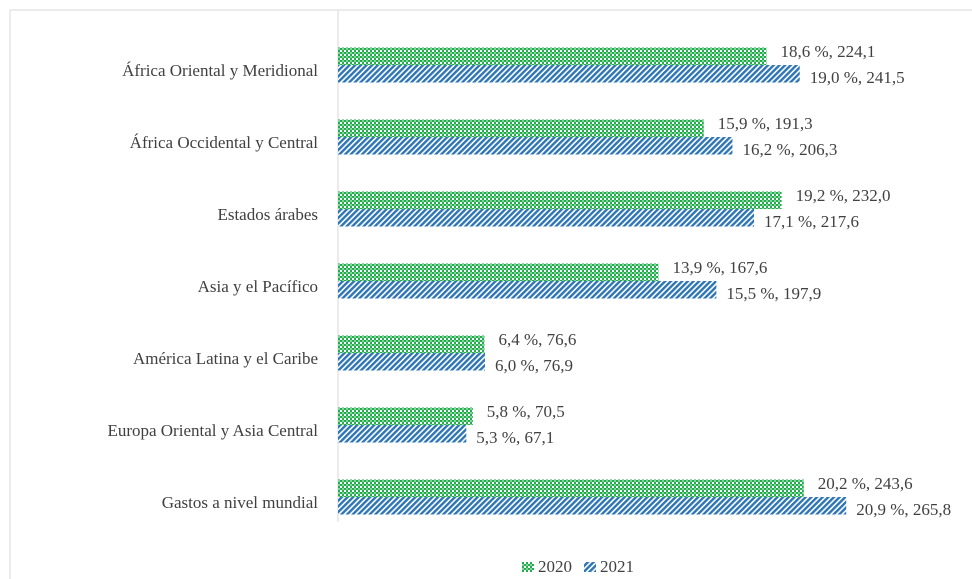 Image resolution: width=972 pixels, height=579 pixels. What do you see at coordinates (224, 142) in the screenshot?
I see `category-label: África Occidental y Central` at bounding box center [224, 142].